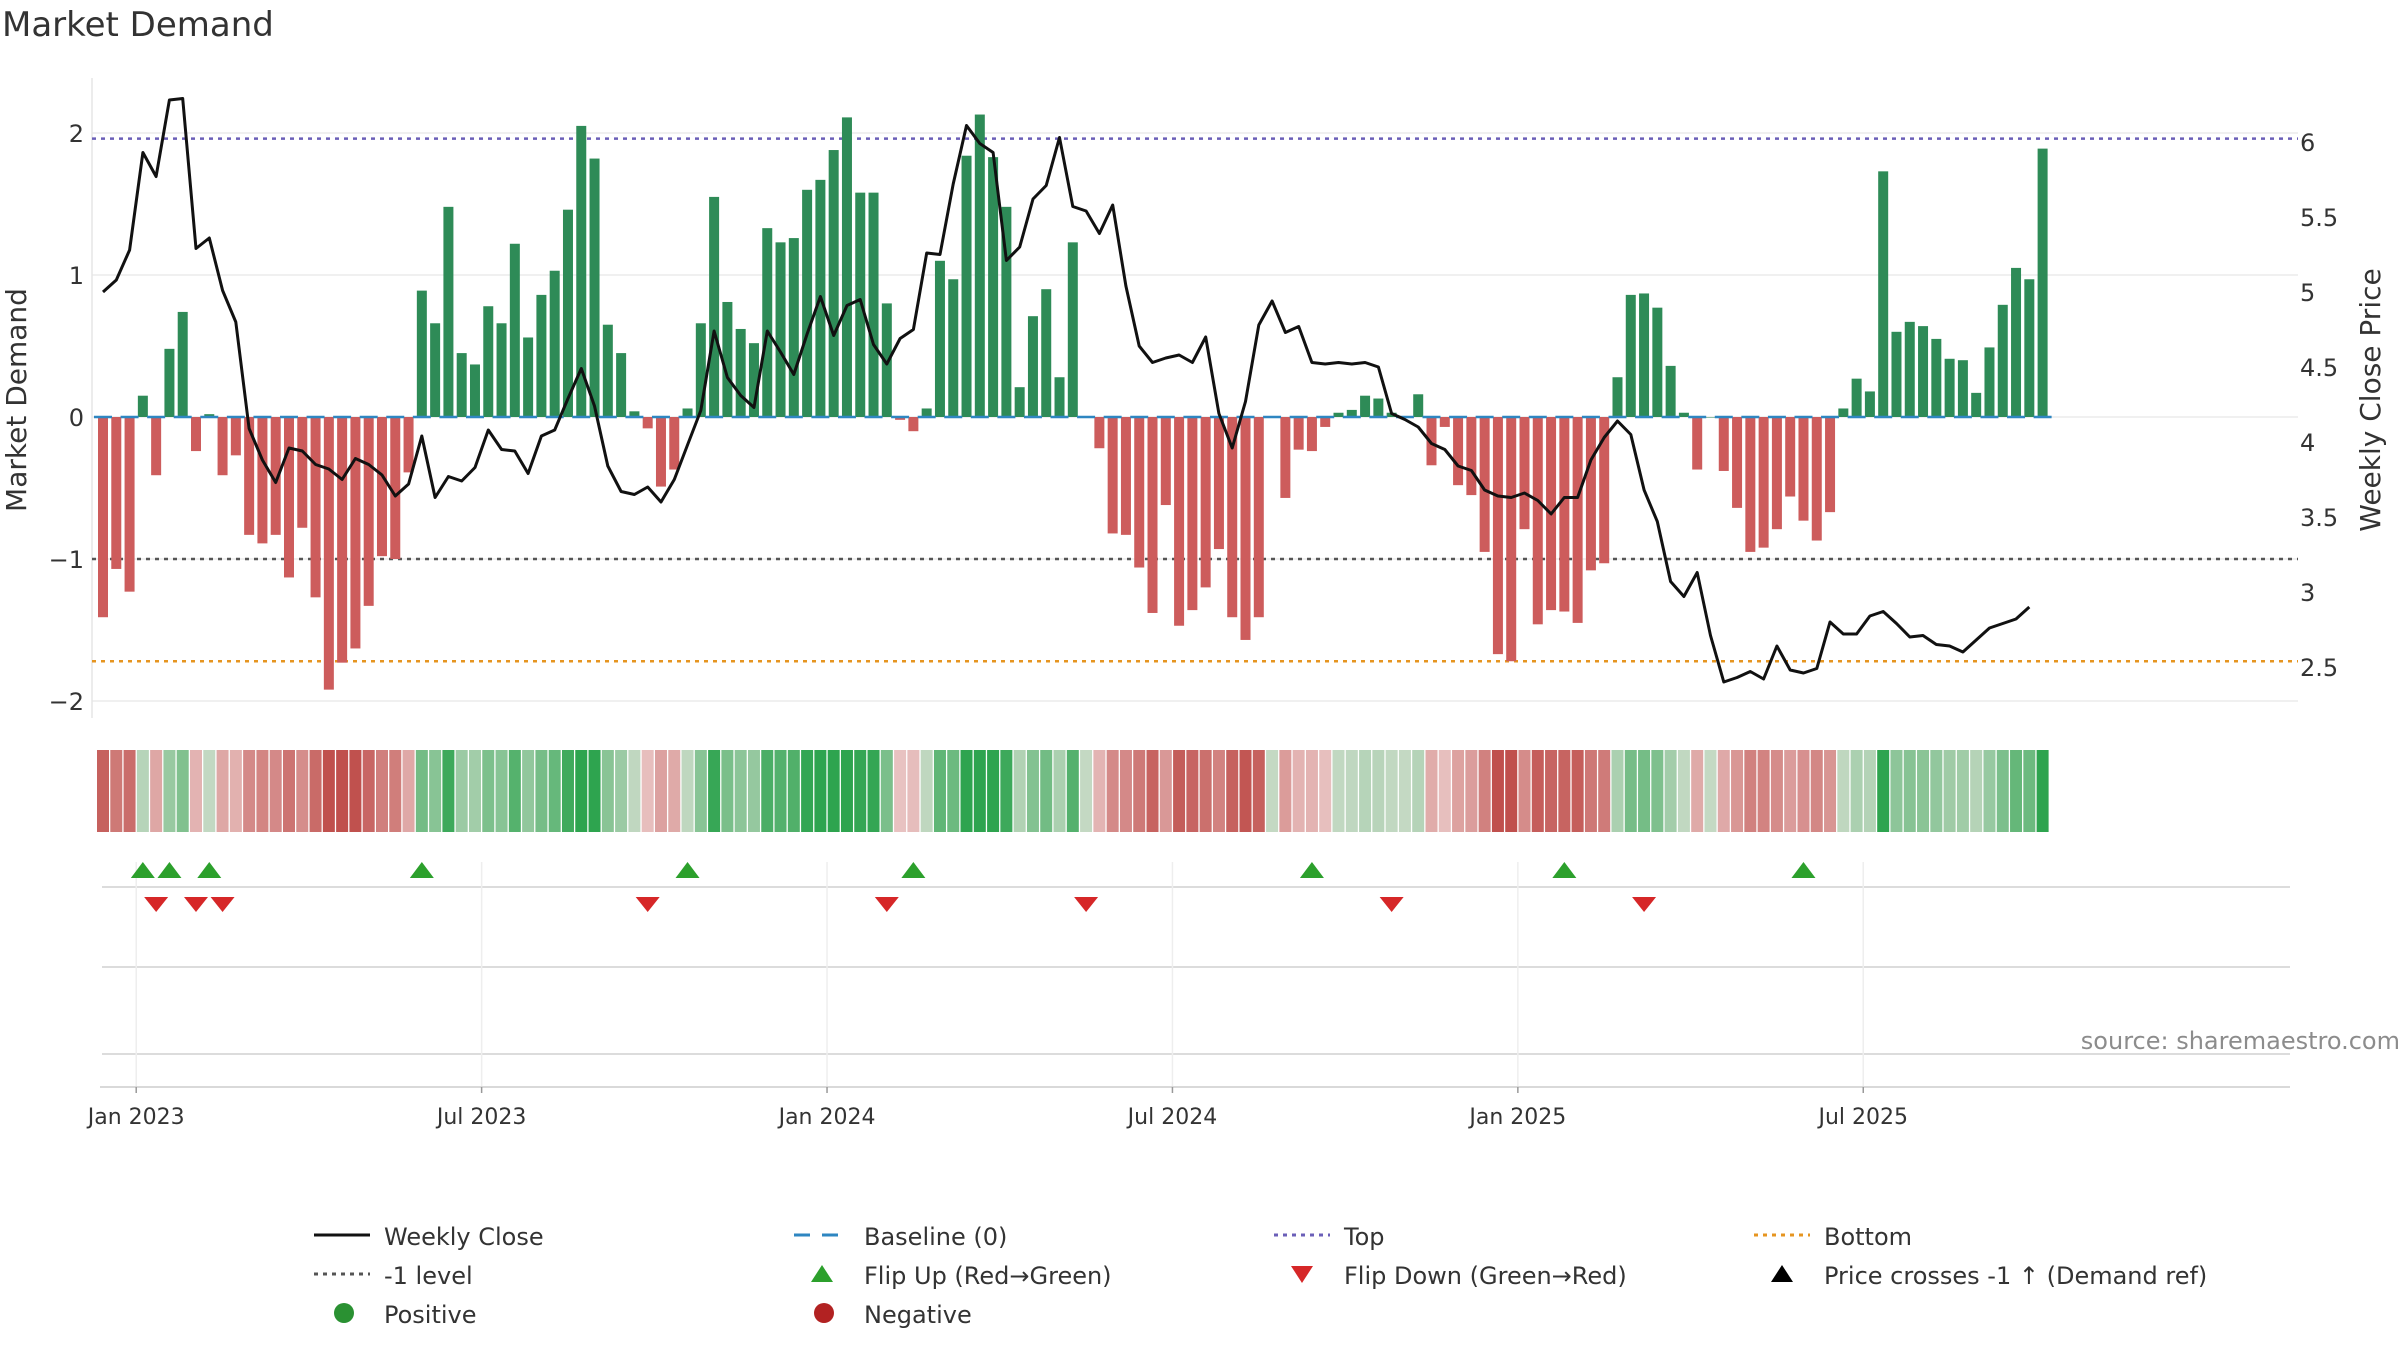 The width and height of the screenshot is (2400, 1350). Describe the element at coordinates (76, 418) in the screenshot. I see `y-tick-label: 0` at that location.